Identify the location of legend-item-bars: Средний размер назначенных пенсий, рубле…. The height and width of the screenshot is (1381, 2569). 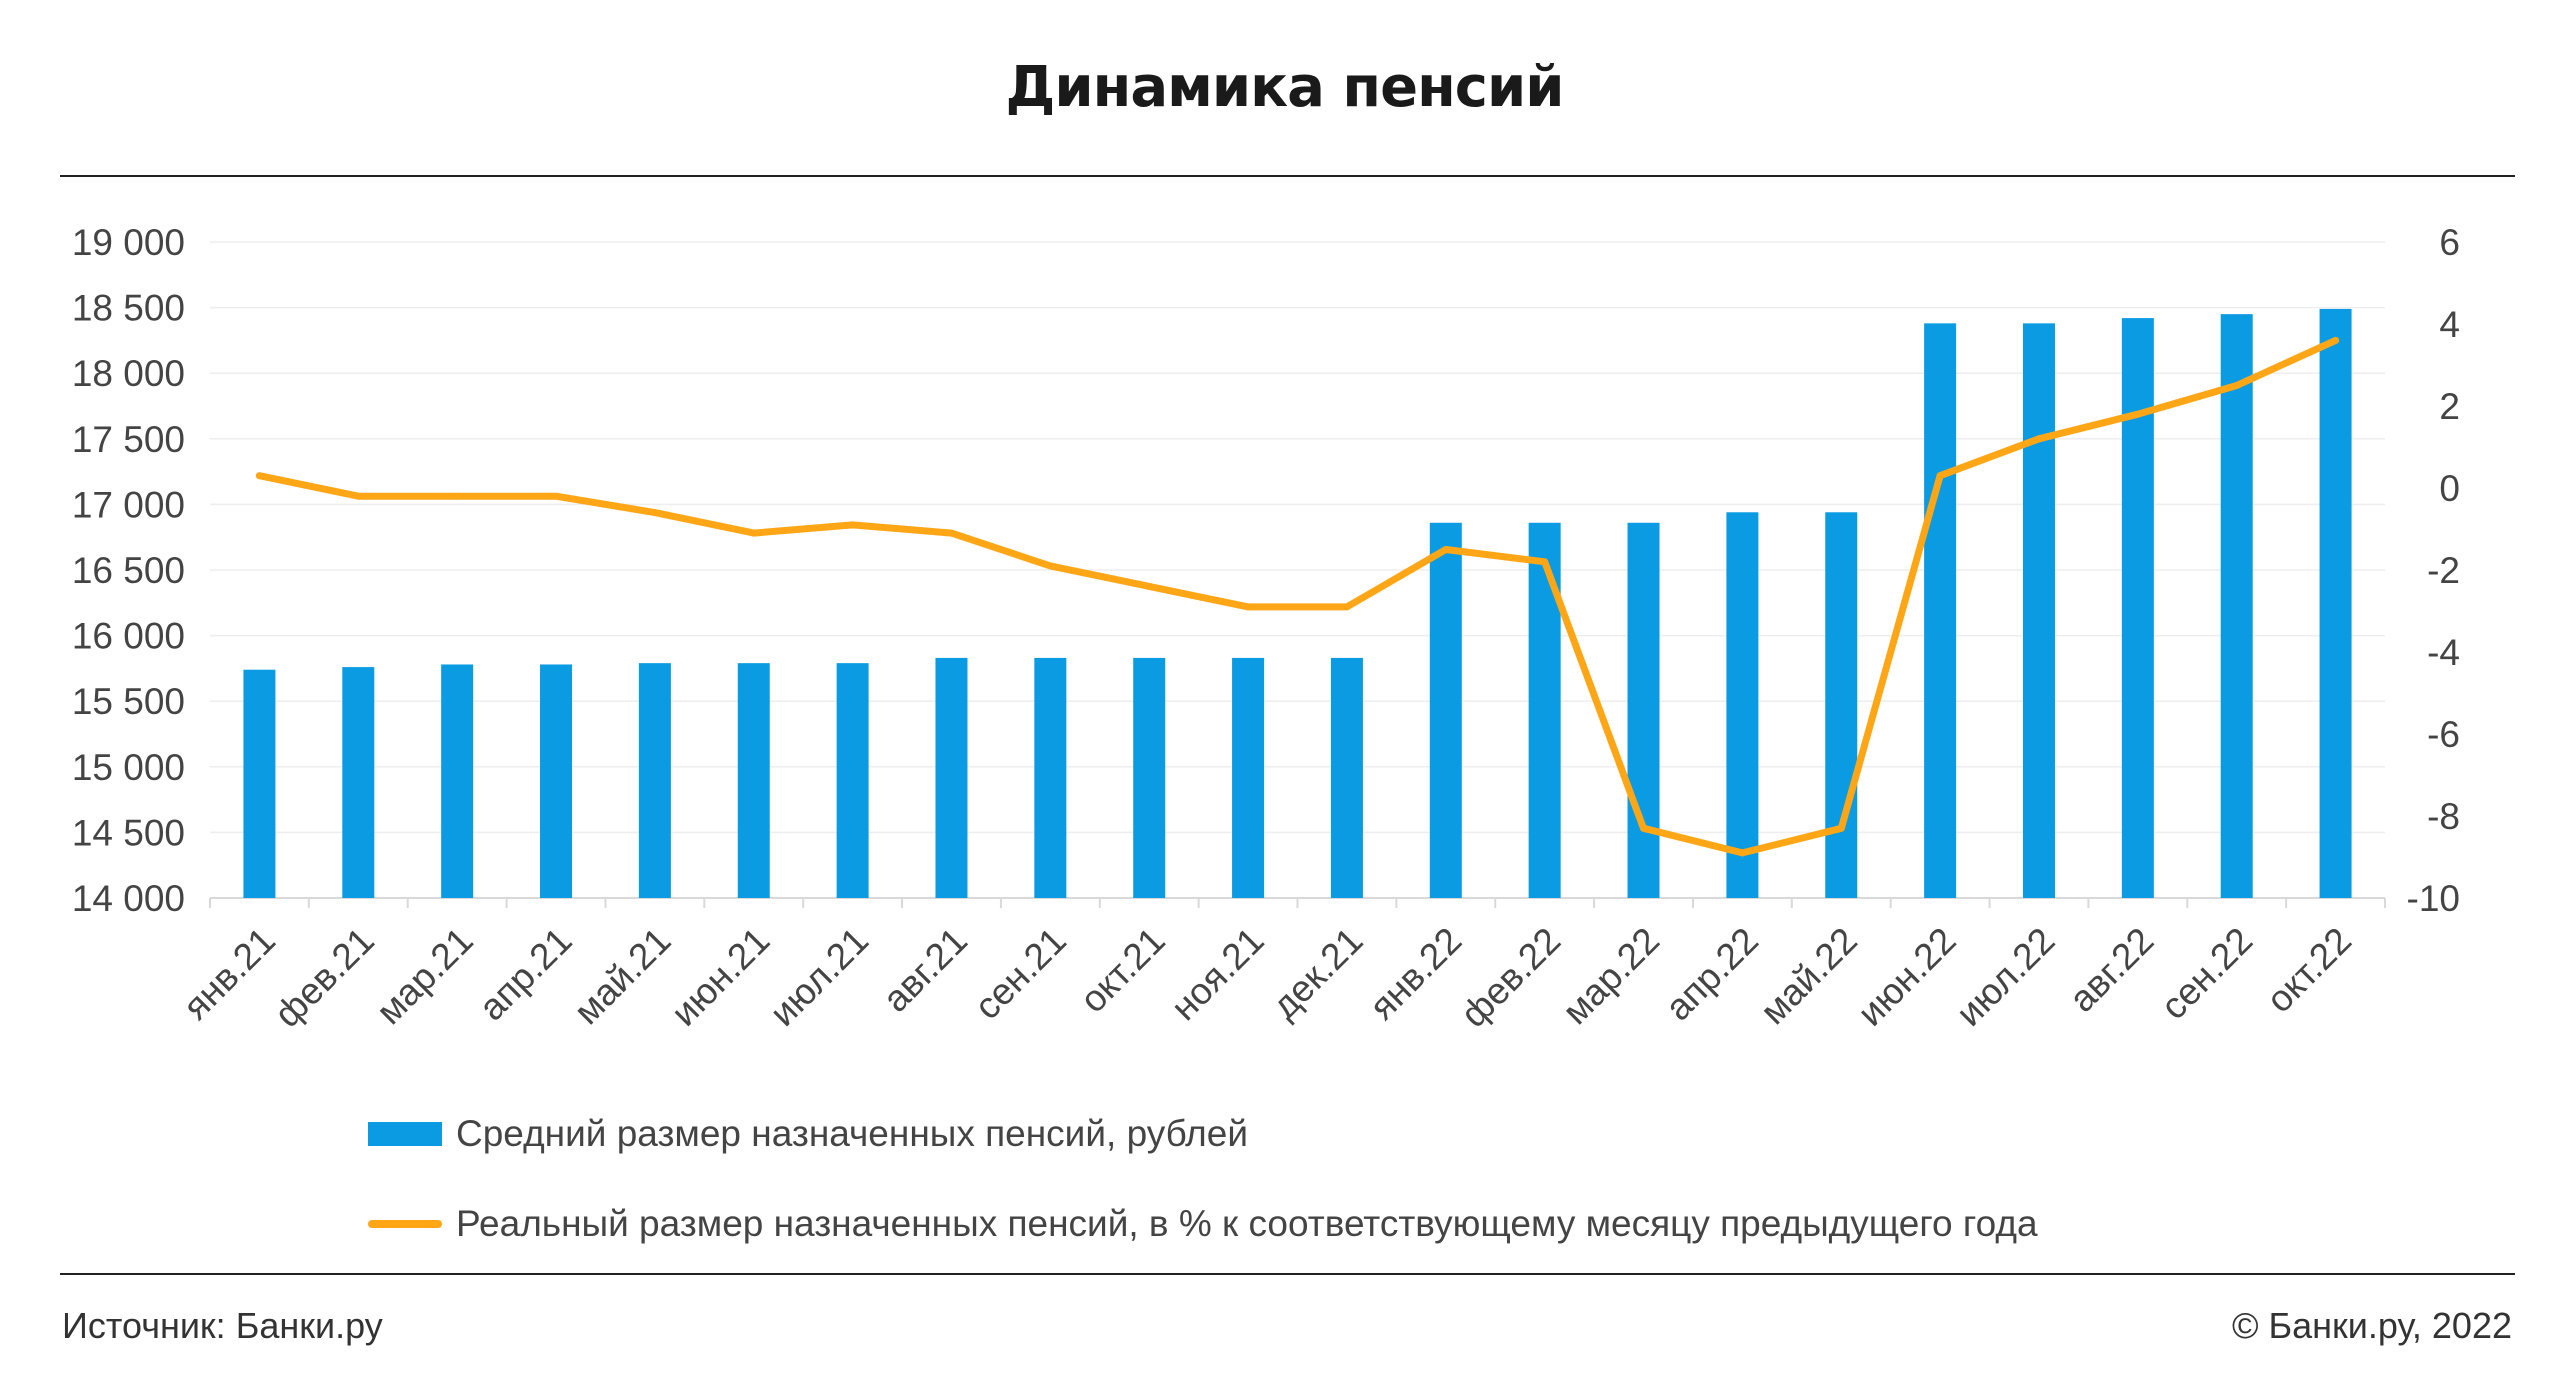
(808, 1134).